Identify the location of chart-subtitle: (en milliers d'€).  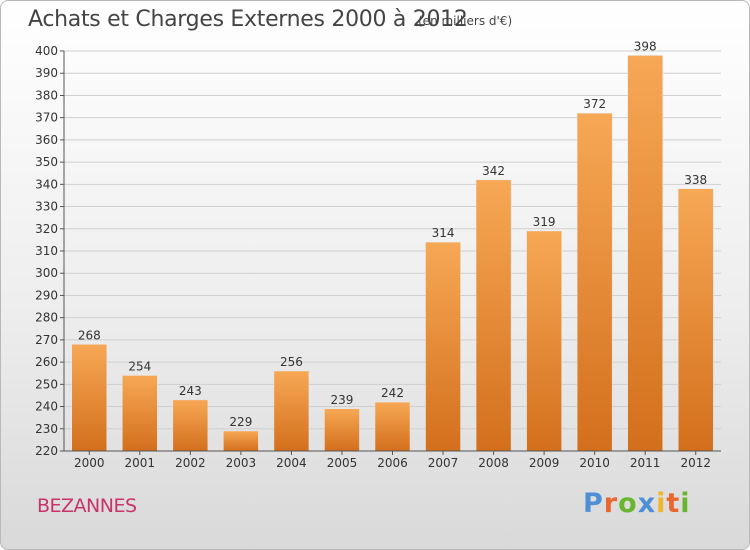
(465, 21).